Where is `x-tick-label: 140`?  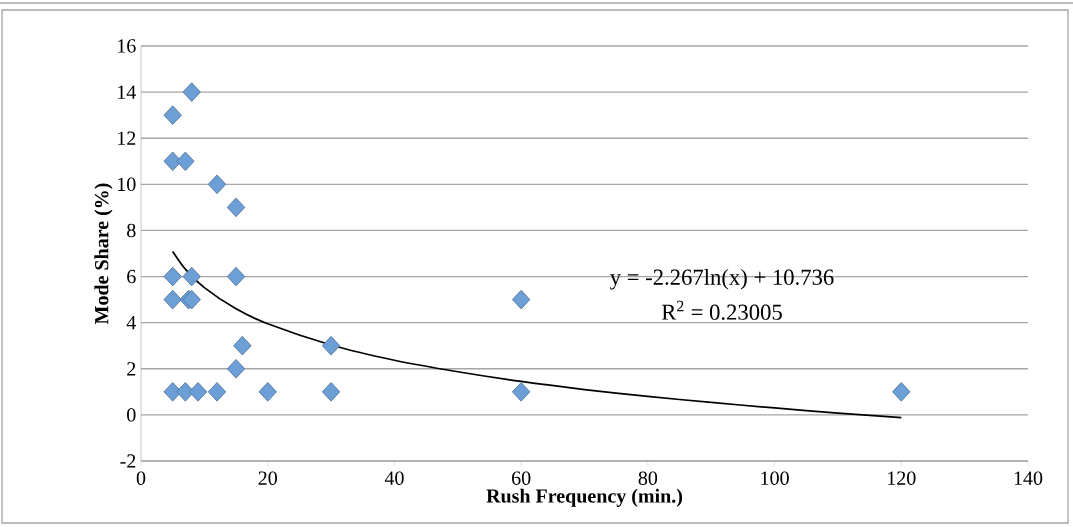
x-tick-label: 140 is located at coordinates (1028, 478).